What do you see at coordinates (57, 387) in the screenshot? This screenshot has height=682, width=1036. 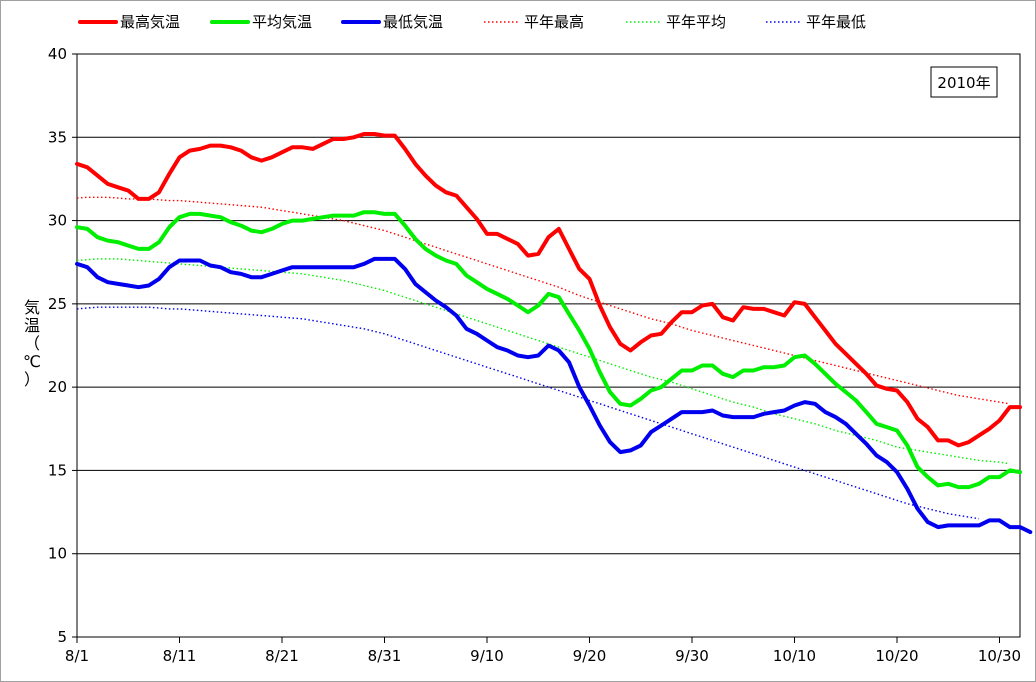 I see `y-tick-label: 20` at bounding box center [57, 387].